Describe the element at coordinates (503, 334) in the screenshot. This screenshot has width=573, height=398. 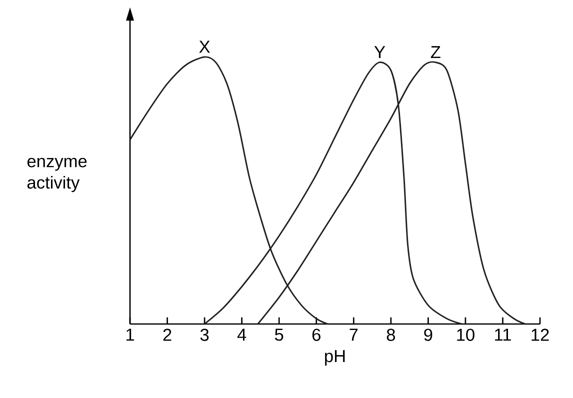
I see `x-tick-label: 11` at that location.